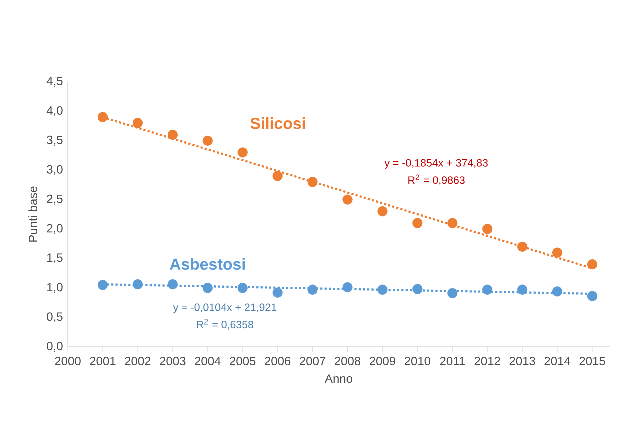 The width and height of the screenshot is (630, 447). What do you see at coordinates (55, 199) in the screenshot?
I see `y-tick-label: 2,5` at bounding box center [55, 199].